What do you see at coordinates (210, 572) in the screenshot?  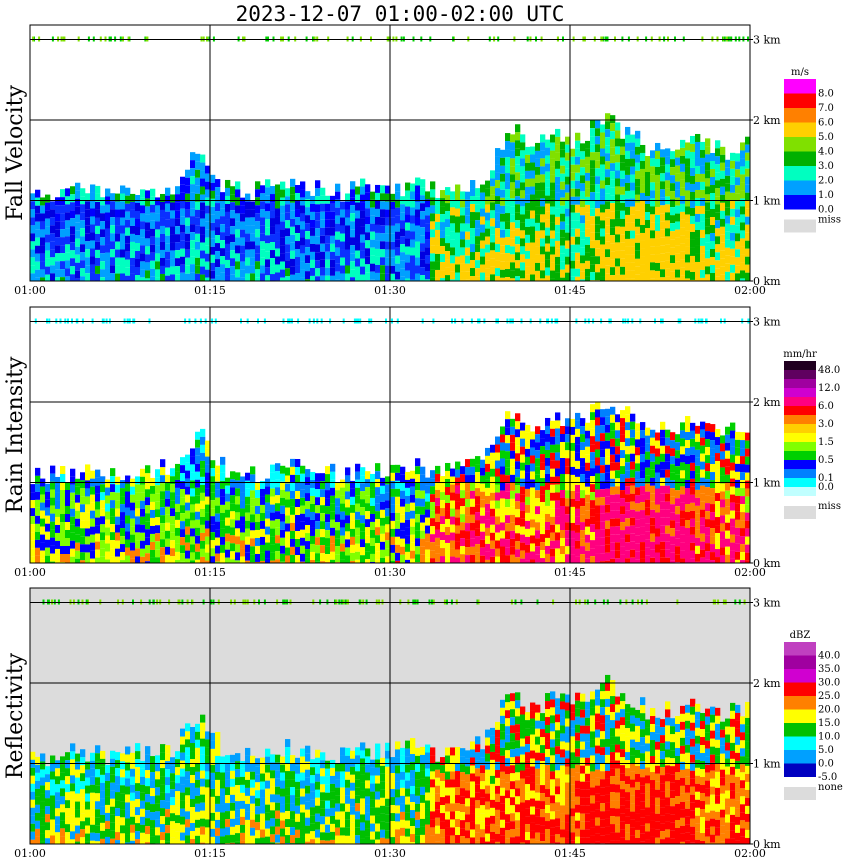 I see `x-tick-label: 01:15` at bounding box center [210, 572].